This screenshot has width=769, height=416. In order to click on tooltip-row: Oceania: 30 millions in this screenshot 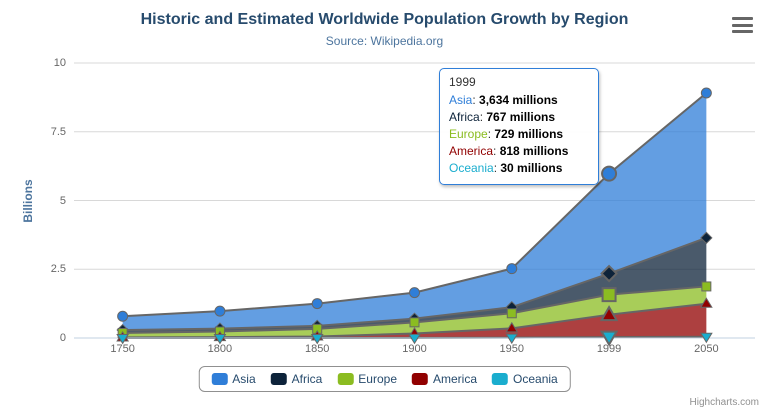, I will do `click(506, 168)`.